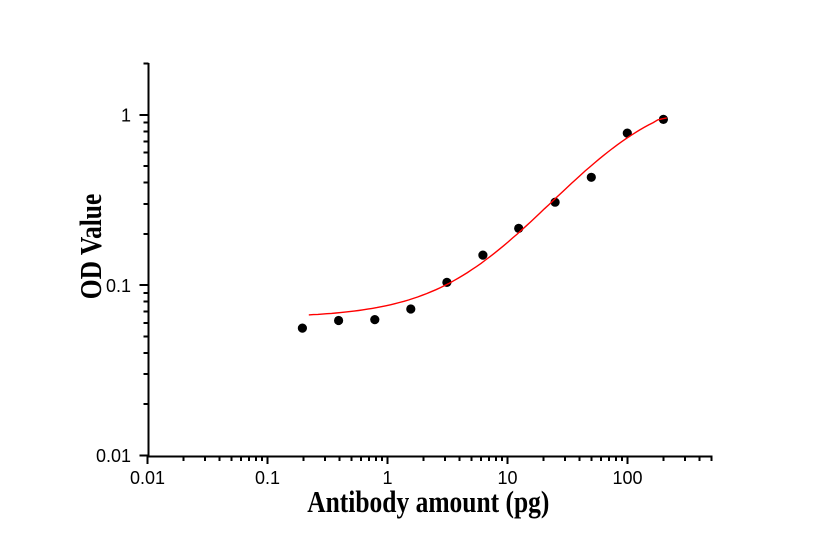 The image size is (827, 548). I want to click on svg-text: 10, so click(507, 478).